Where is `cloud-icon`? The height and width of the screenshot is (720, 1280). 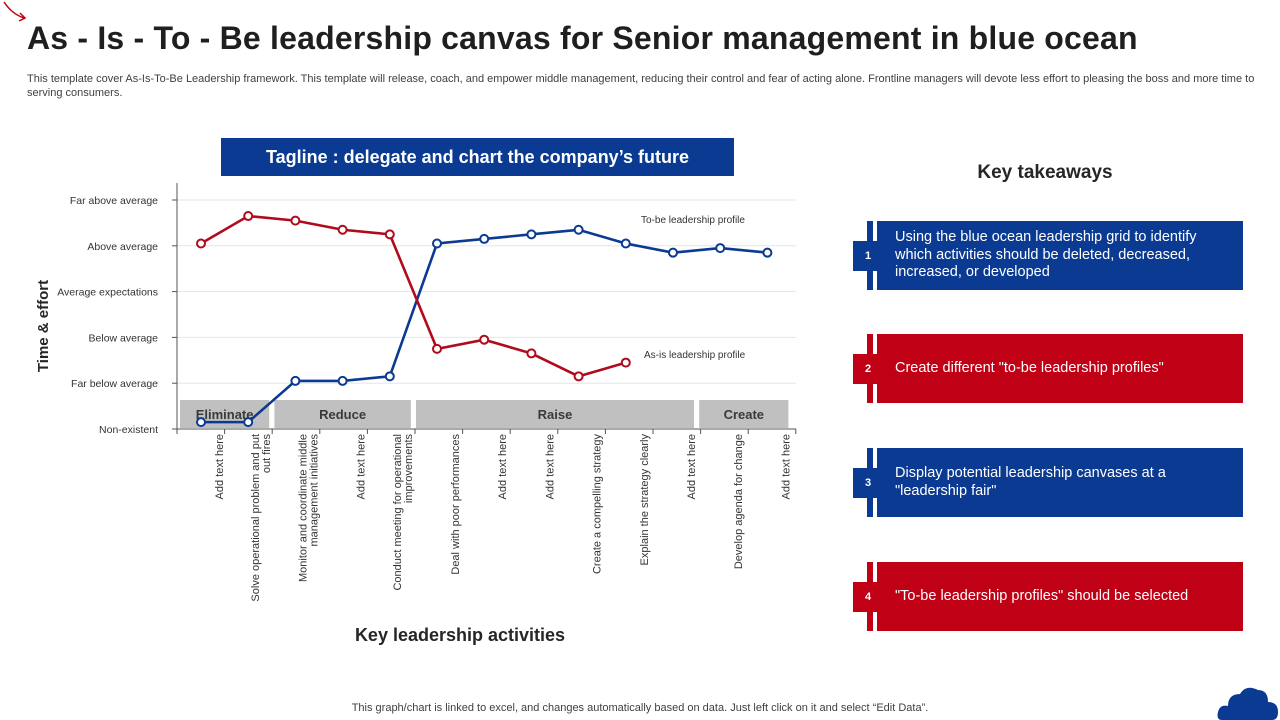
cloud-icon is located at coordinates (1247, 703).